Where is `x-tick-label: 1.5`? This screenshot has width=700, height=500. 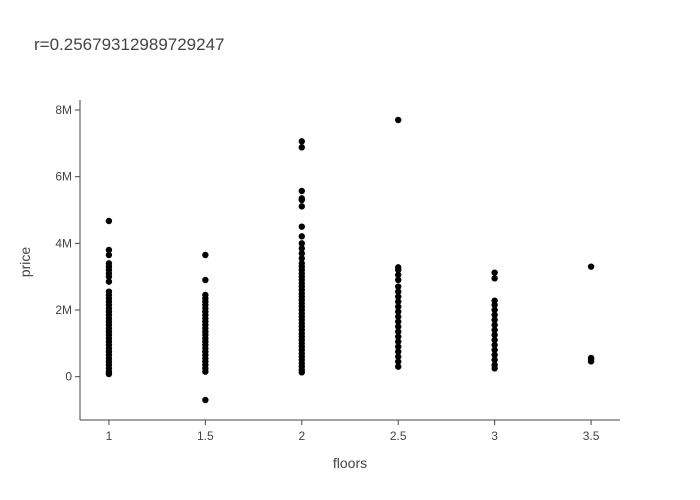
x-tick-label: 1.5 is located at coordinates (205, 436).